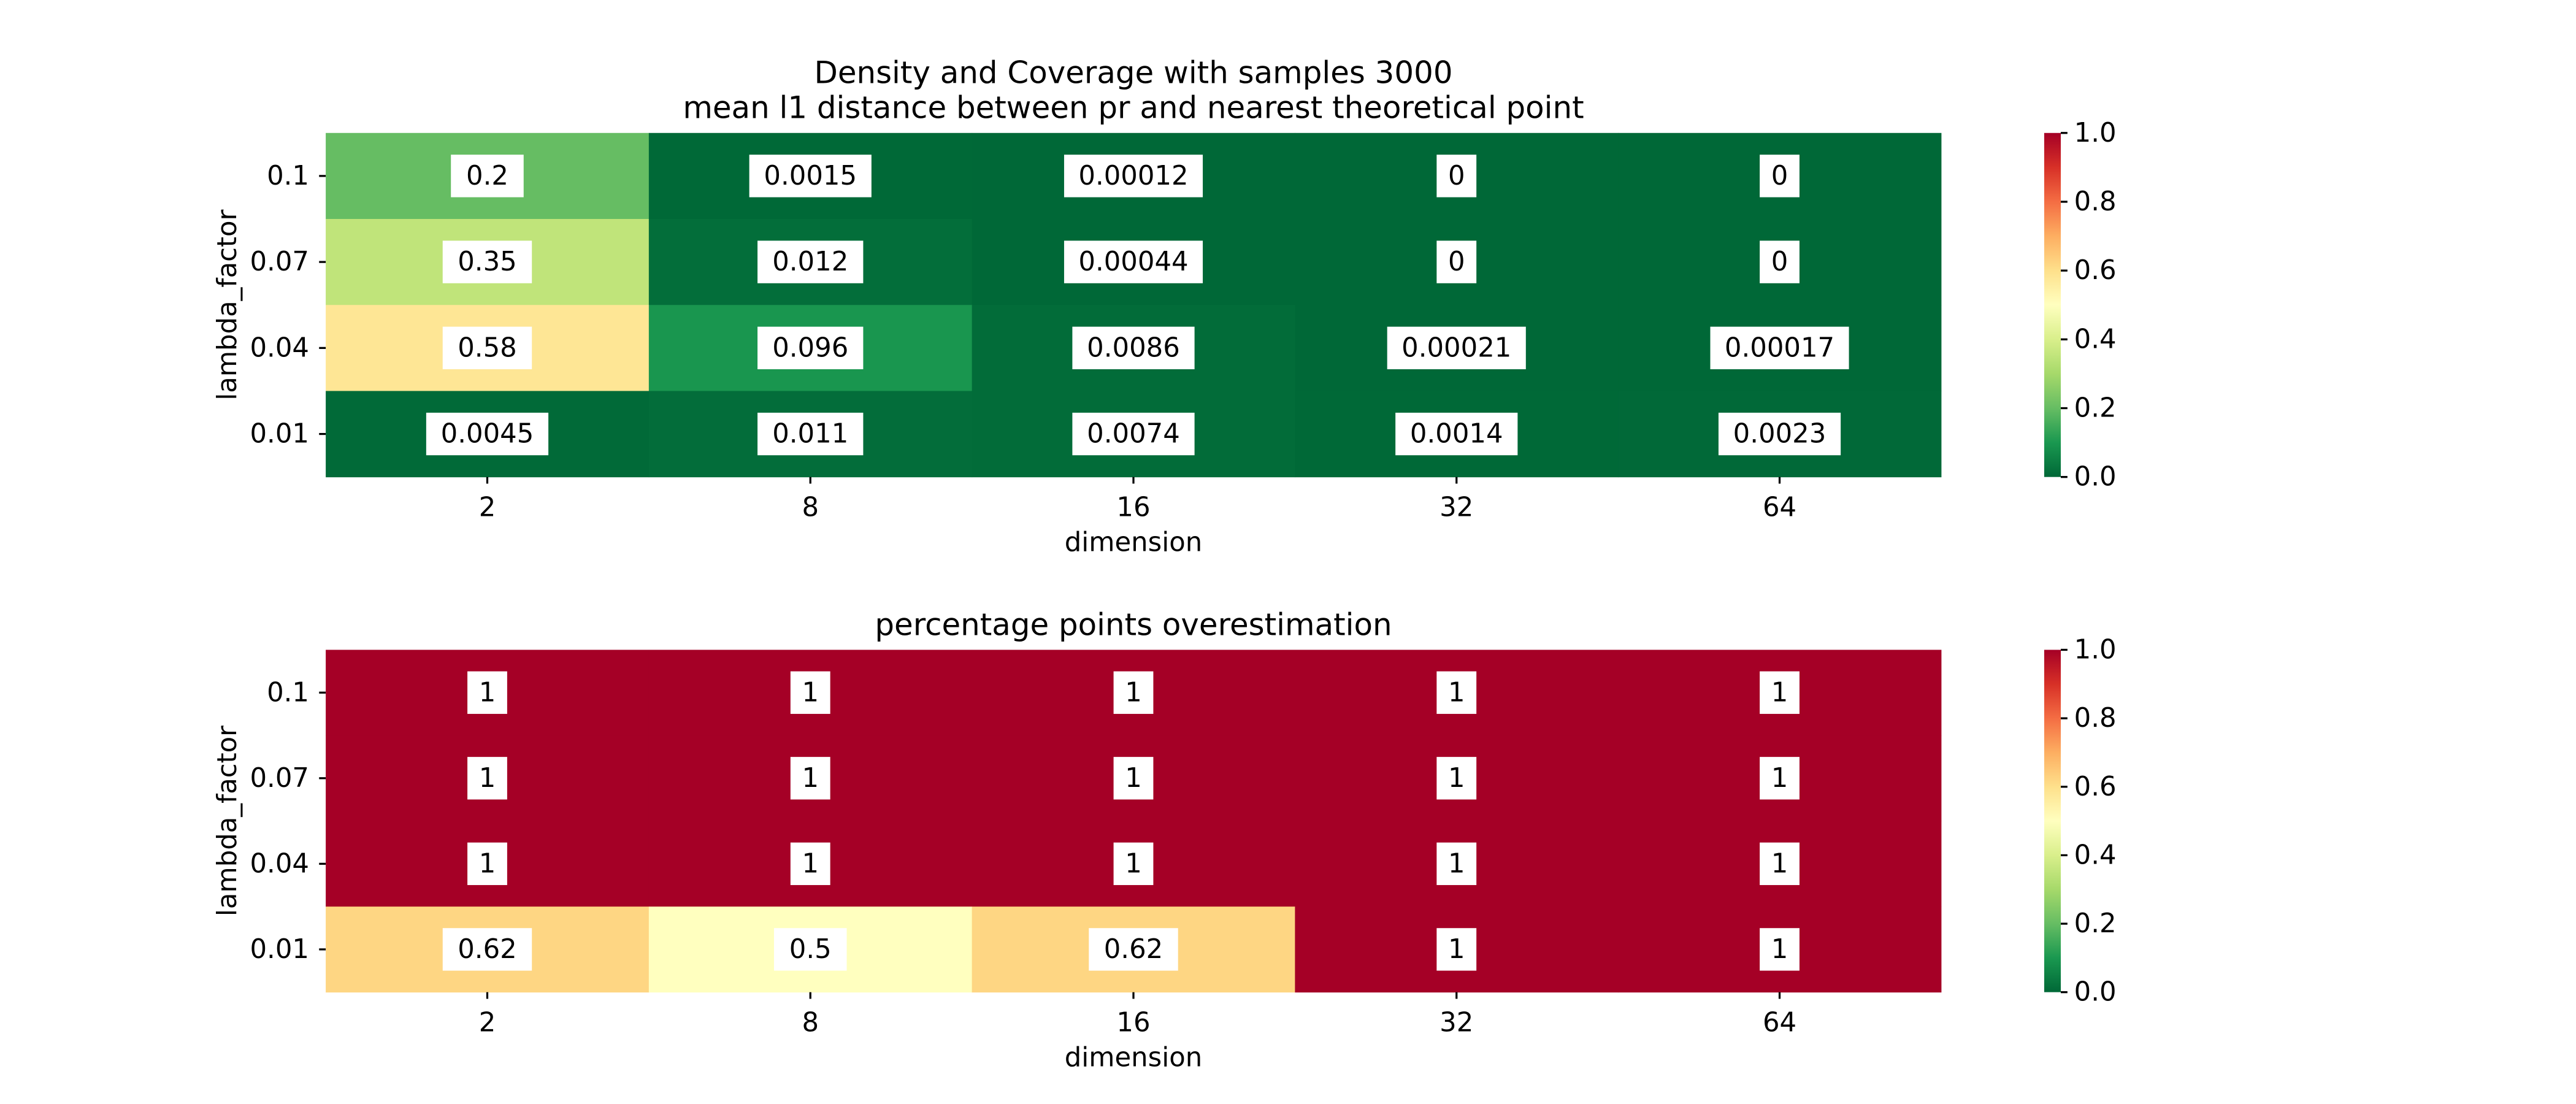 Image resolution: width=2576 pixels, height=1104 pixels. I want to click on cell-value-label: 0.00044, so click(1133, 262).